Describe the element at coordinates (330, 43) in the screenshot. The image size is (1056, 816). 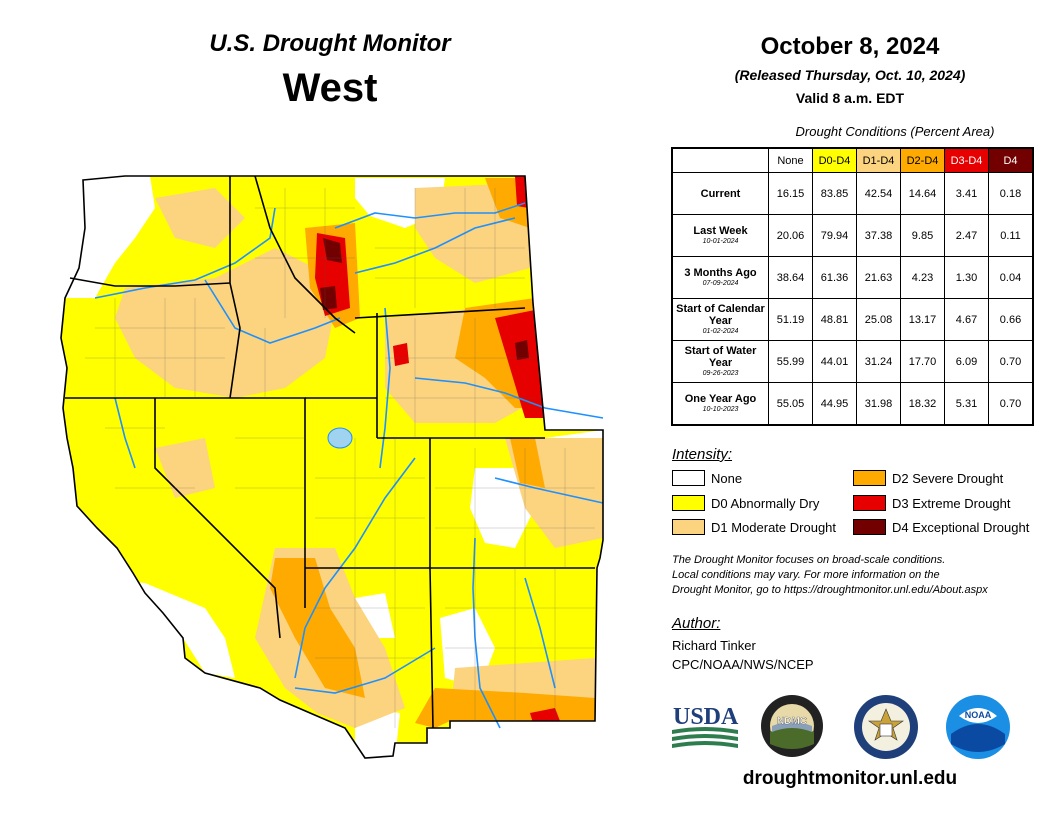
I see `map-title: U.S. Drought Monitor` at that location.